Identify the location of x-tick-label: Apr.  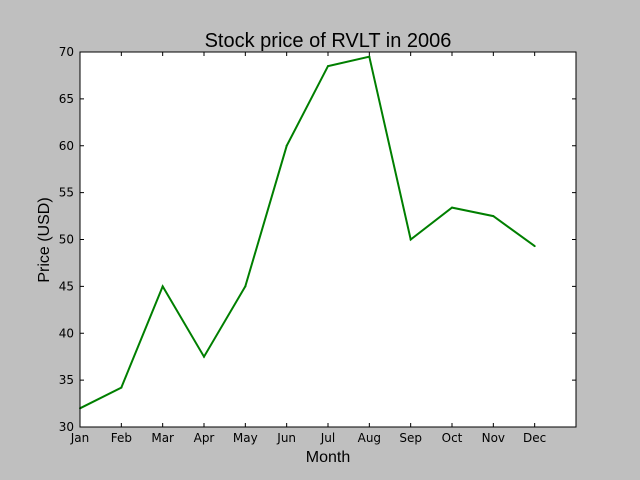
(204, 438).